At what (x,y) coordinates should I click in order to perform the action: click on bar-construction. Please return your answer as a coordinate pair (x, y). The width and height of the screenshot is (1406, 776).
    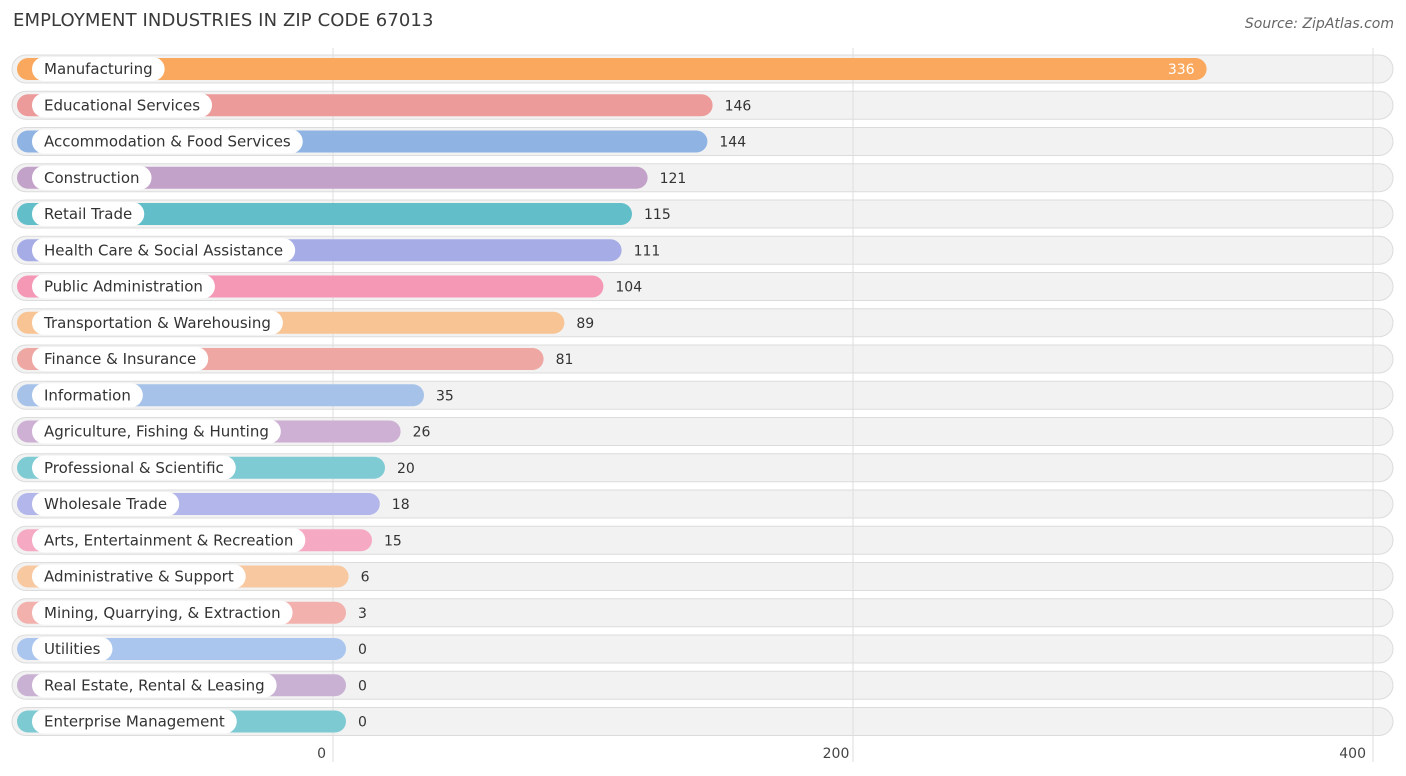
    Looking at the image, I should click on (332, 177).